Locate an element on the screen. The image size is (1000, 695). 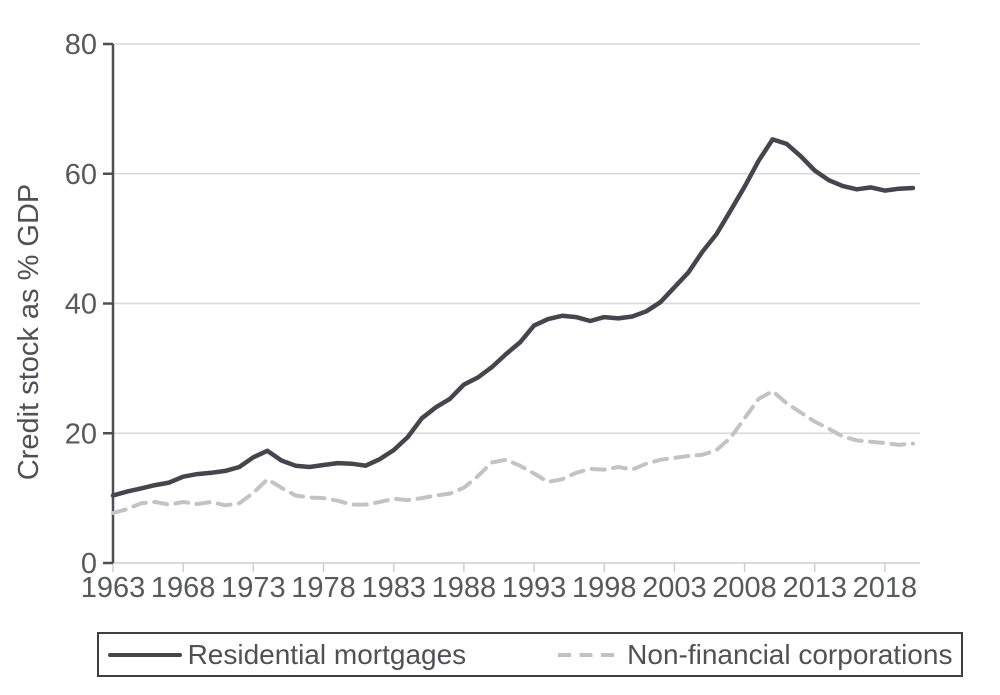
x-tick-label-2018: 2018 is located at coordinates (885, 588).